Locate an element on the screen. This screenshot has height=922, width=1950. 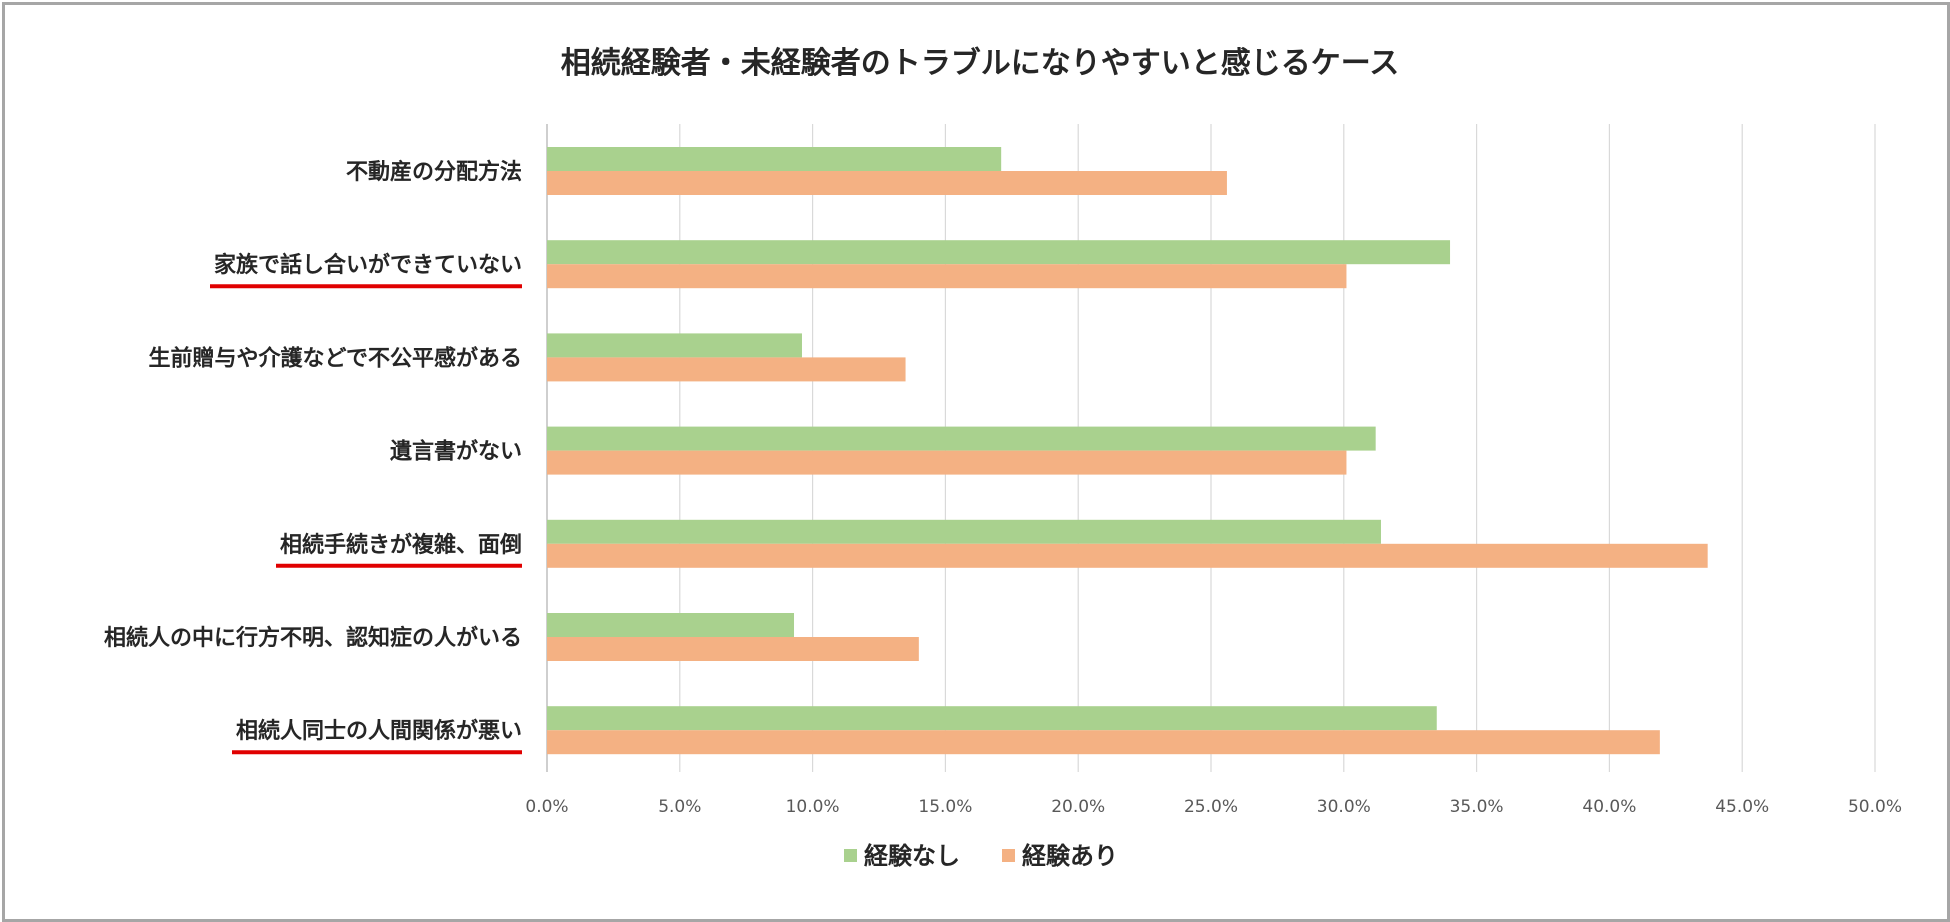
category-label: 家族で話し合いができていない is located at coordinates (368, 265).